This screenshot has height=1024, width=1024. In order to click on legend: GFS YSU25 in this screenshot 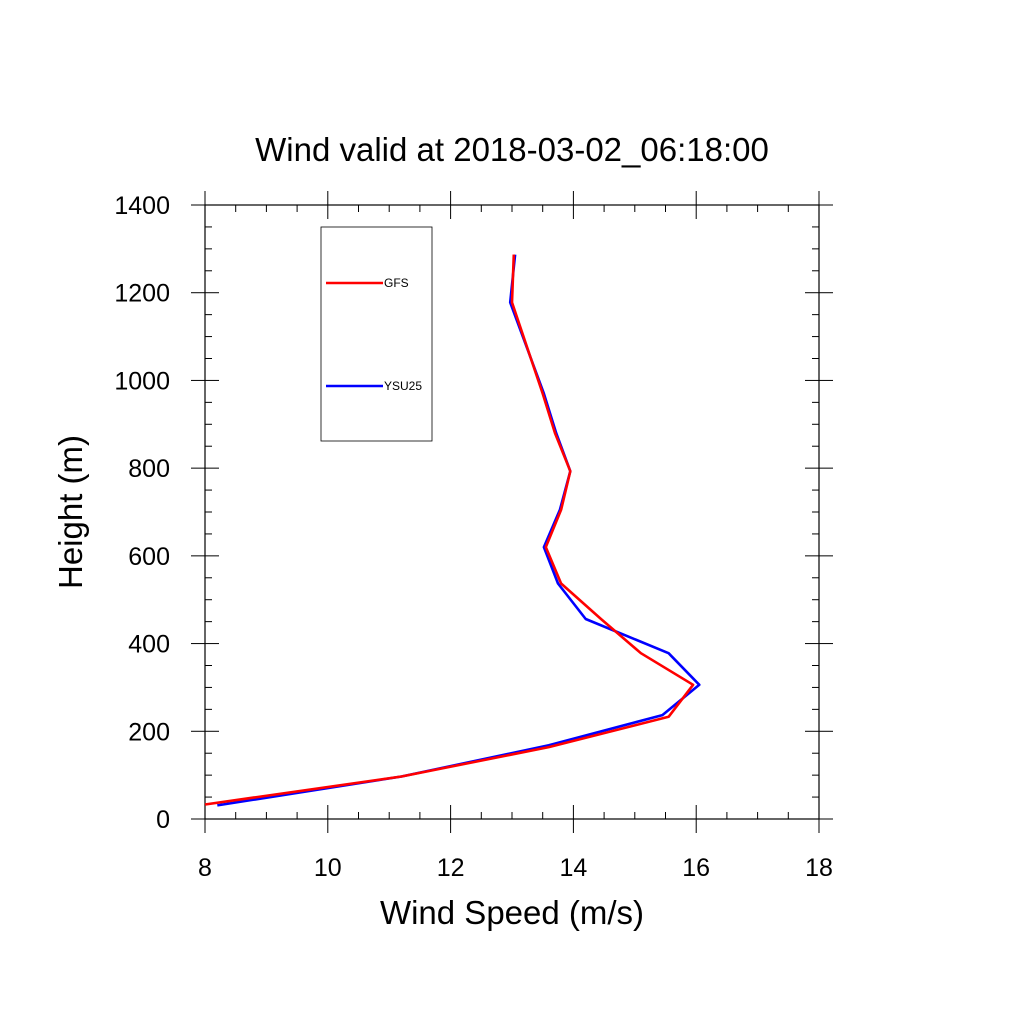, I will do `click(376, 334)`.